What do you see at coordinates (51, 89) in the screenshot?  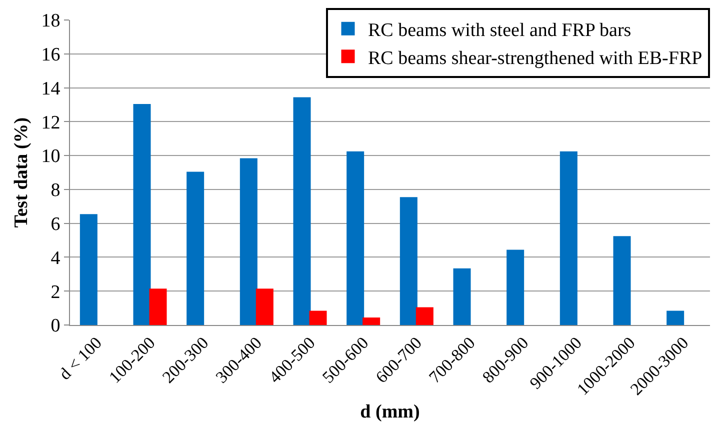 I see `y-tick-label: 14` at bounding box center [51, 89].